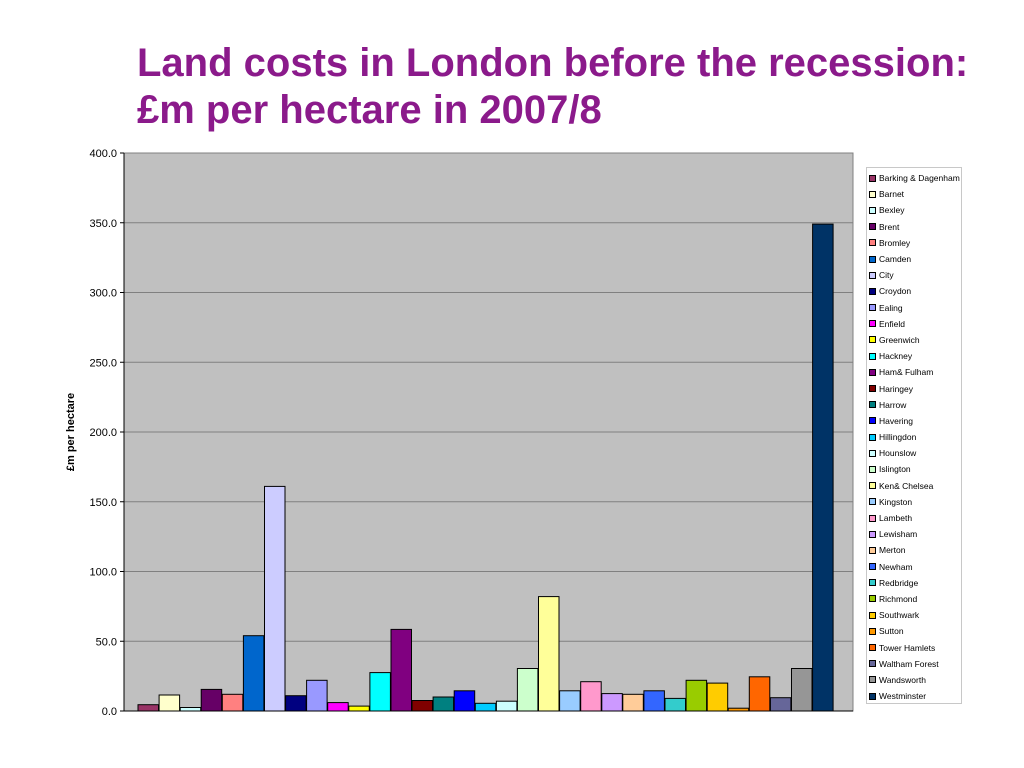 This screenshot has width=1024, height=768. I want to click on legend-label: Ealing, so click(891, 307).